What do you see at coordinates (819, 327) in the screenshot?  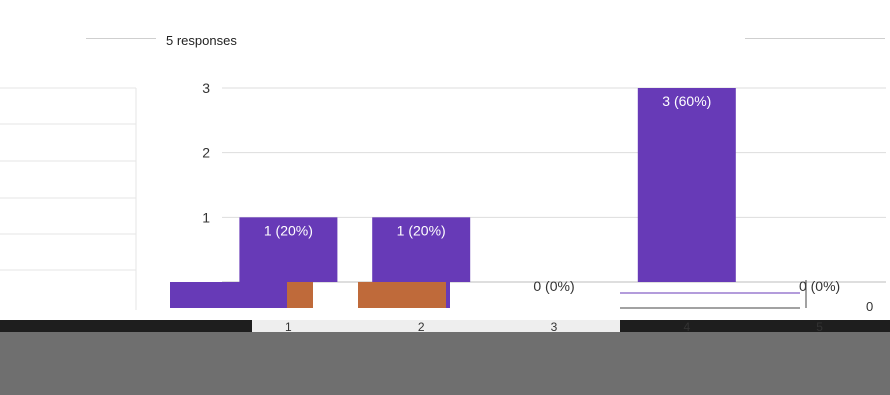 I see `x-tick-label-5: 5` at bounding box center [819, 327].